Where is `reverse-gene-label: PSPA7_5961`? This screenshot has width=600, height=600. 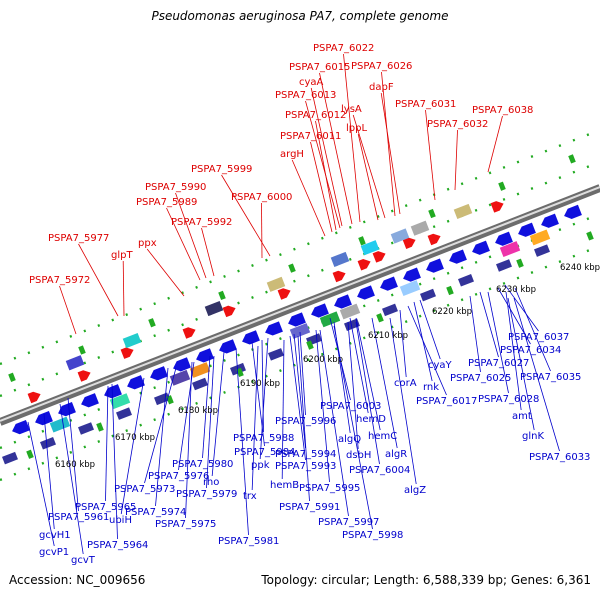
reverse-gene-label: PSPA7_5961 is located at coordinates (78, 517).